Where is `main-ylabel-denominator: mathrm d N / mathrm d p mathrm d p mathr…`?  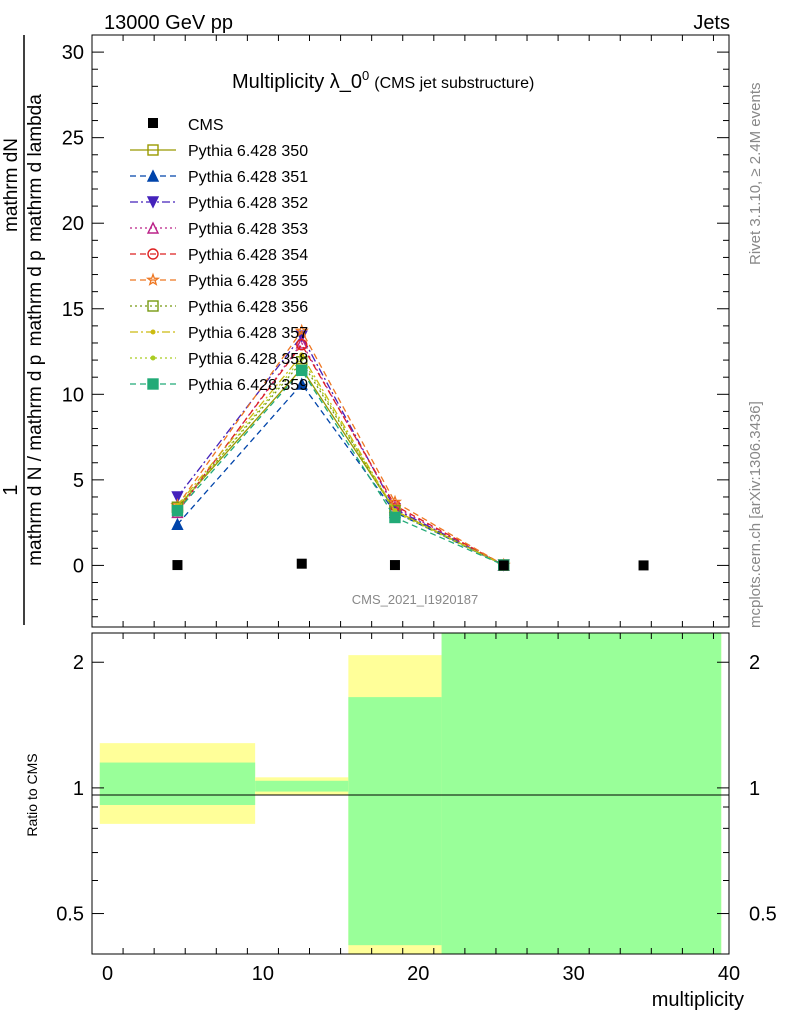
main-ylabel-denominator: mathrm d N / mathrm d p mathrm d p mathr… is located at coordinates (35, 330).